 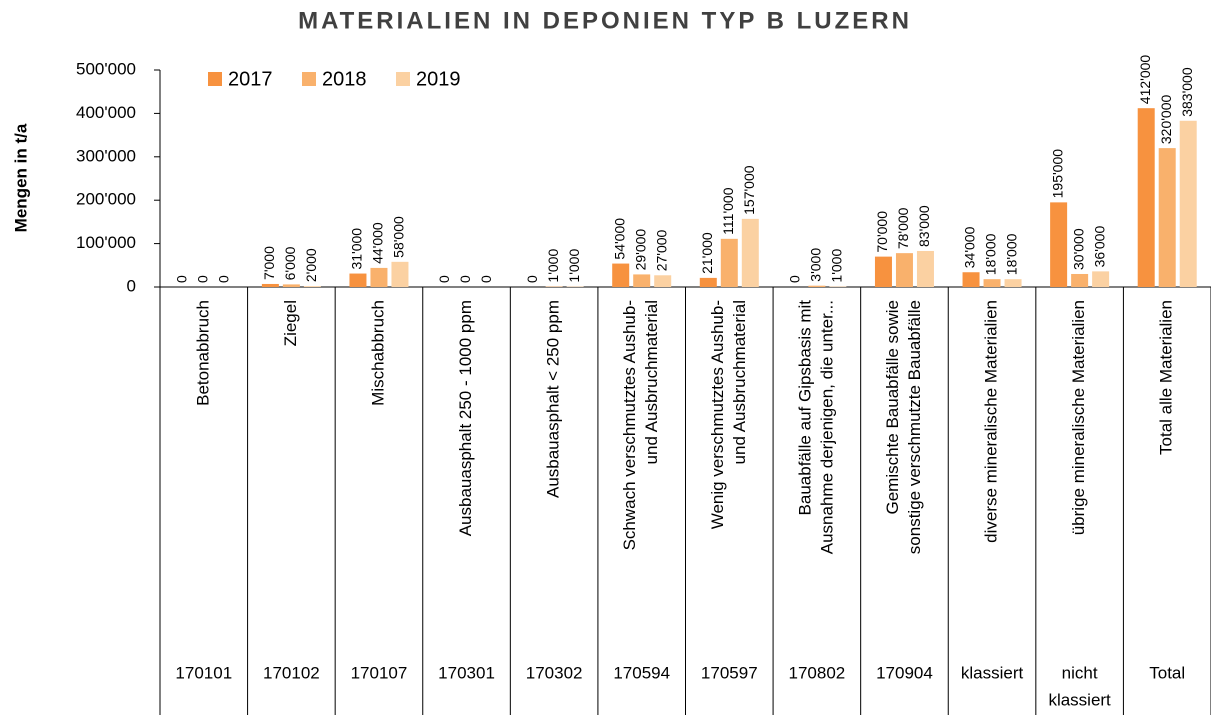 I want to click on y-tick-label: 100'000, so click(x=106, y=242).